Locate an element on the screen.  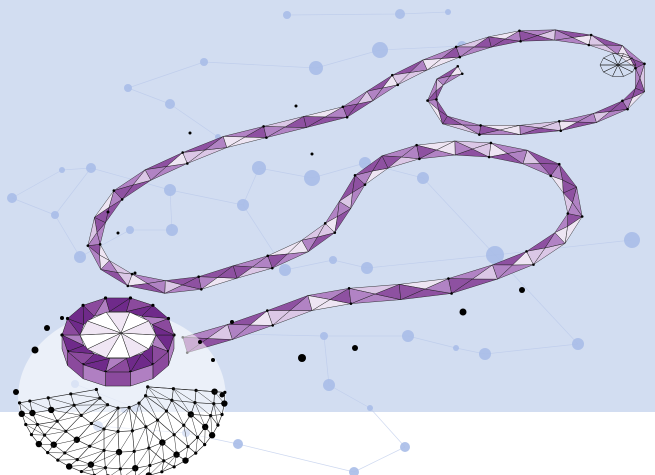
chestpiece-rim is located at coordinates (118, 341).